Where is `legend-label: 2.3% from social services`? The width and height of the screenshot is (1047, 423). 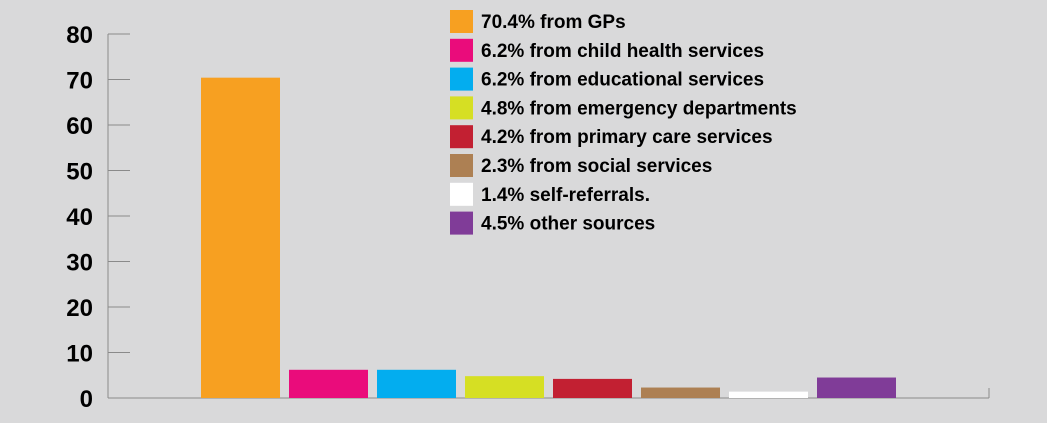 legend-label: 2.3% from social services is located at coordinates (596, 166).